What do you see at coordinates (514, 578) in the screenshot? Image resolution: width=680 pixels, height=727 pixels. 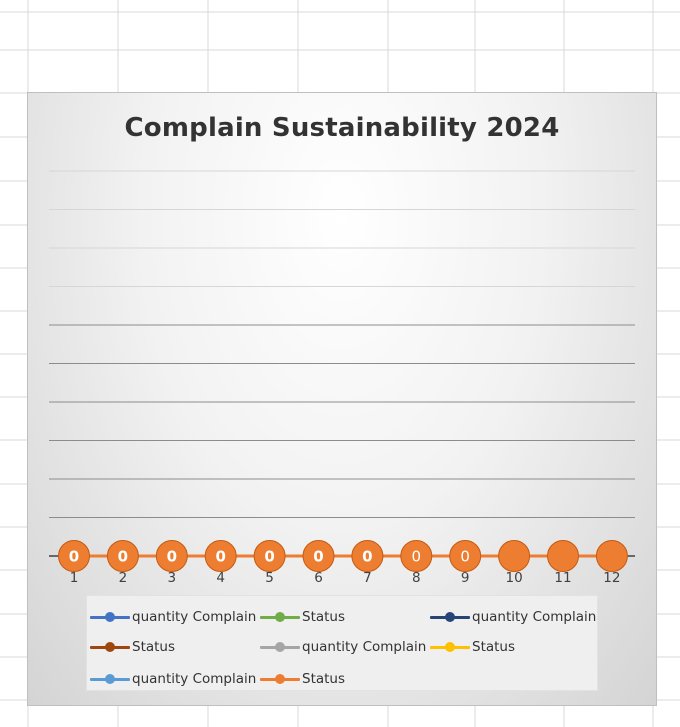 I see `x-tick-label-10: 10` at bounding box center [514, 578].